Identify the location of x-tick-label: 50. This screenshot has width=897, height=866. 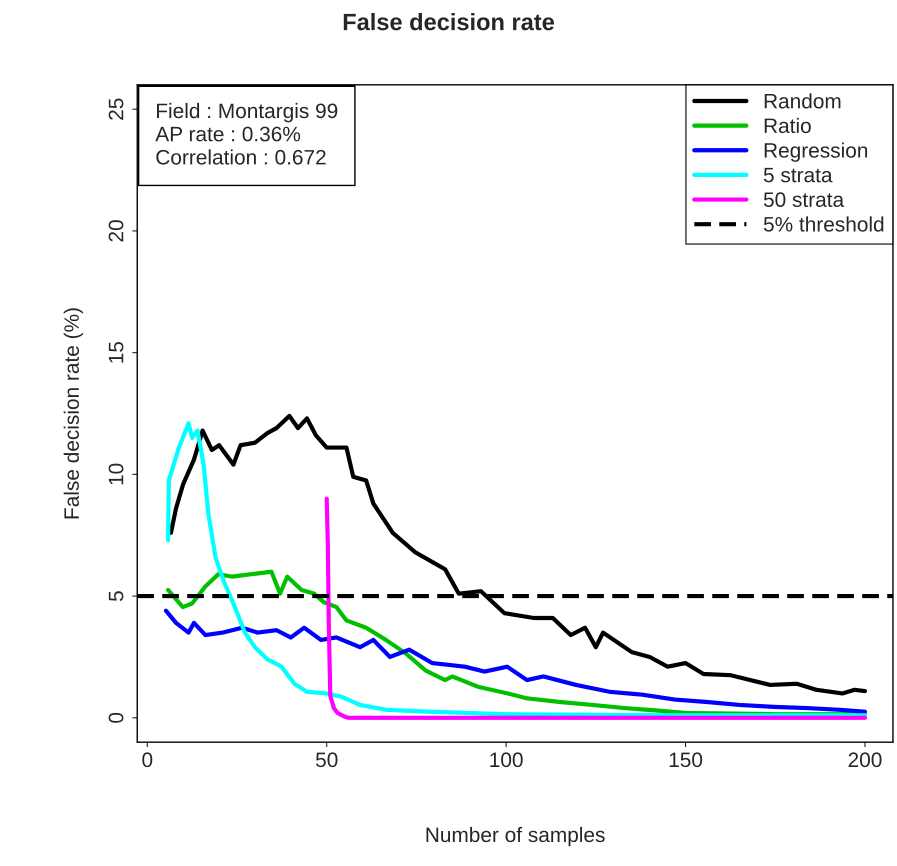
(327, 760).